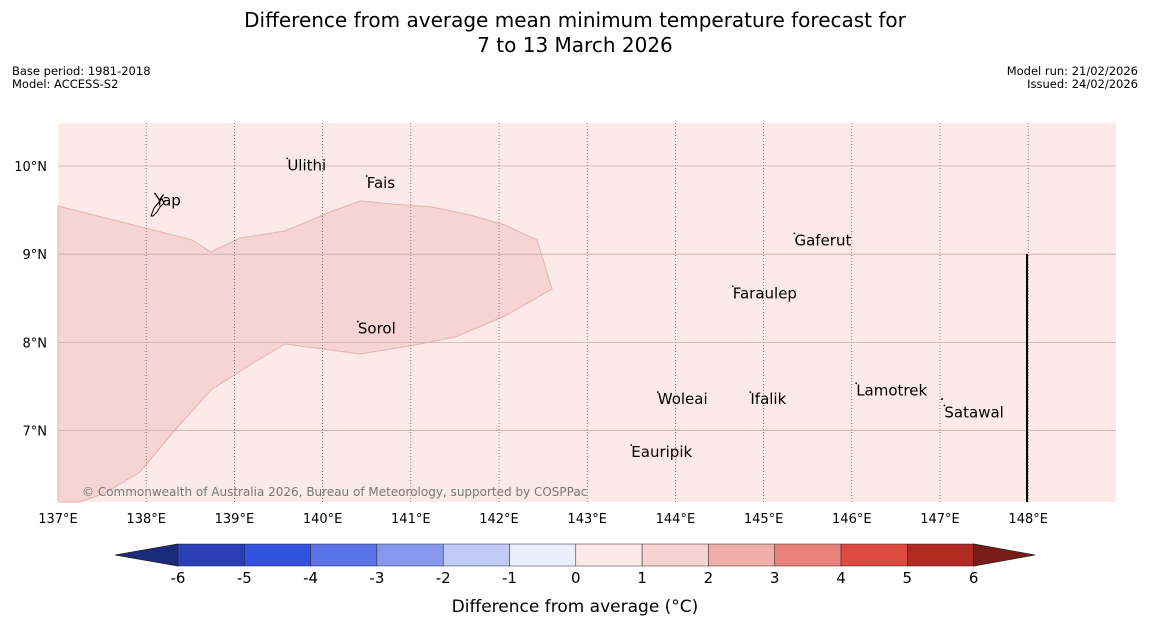  What do you see at coordinates (376, 578) in the screenshot?
I see `colorbar-tick: -3` at bounding box center [376, 578].